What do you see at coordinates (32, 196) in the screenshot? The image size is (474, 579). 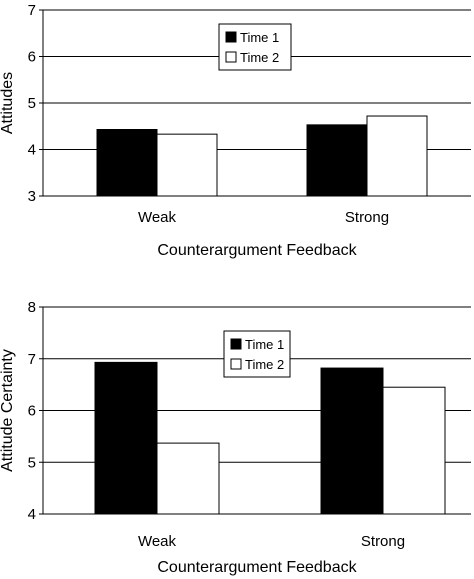 I see `y-tick-label: 3` at bounding box center [32, 196].